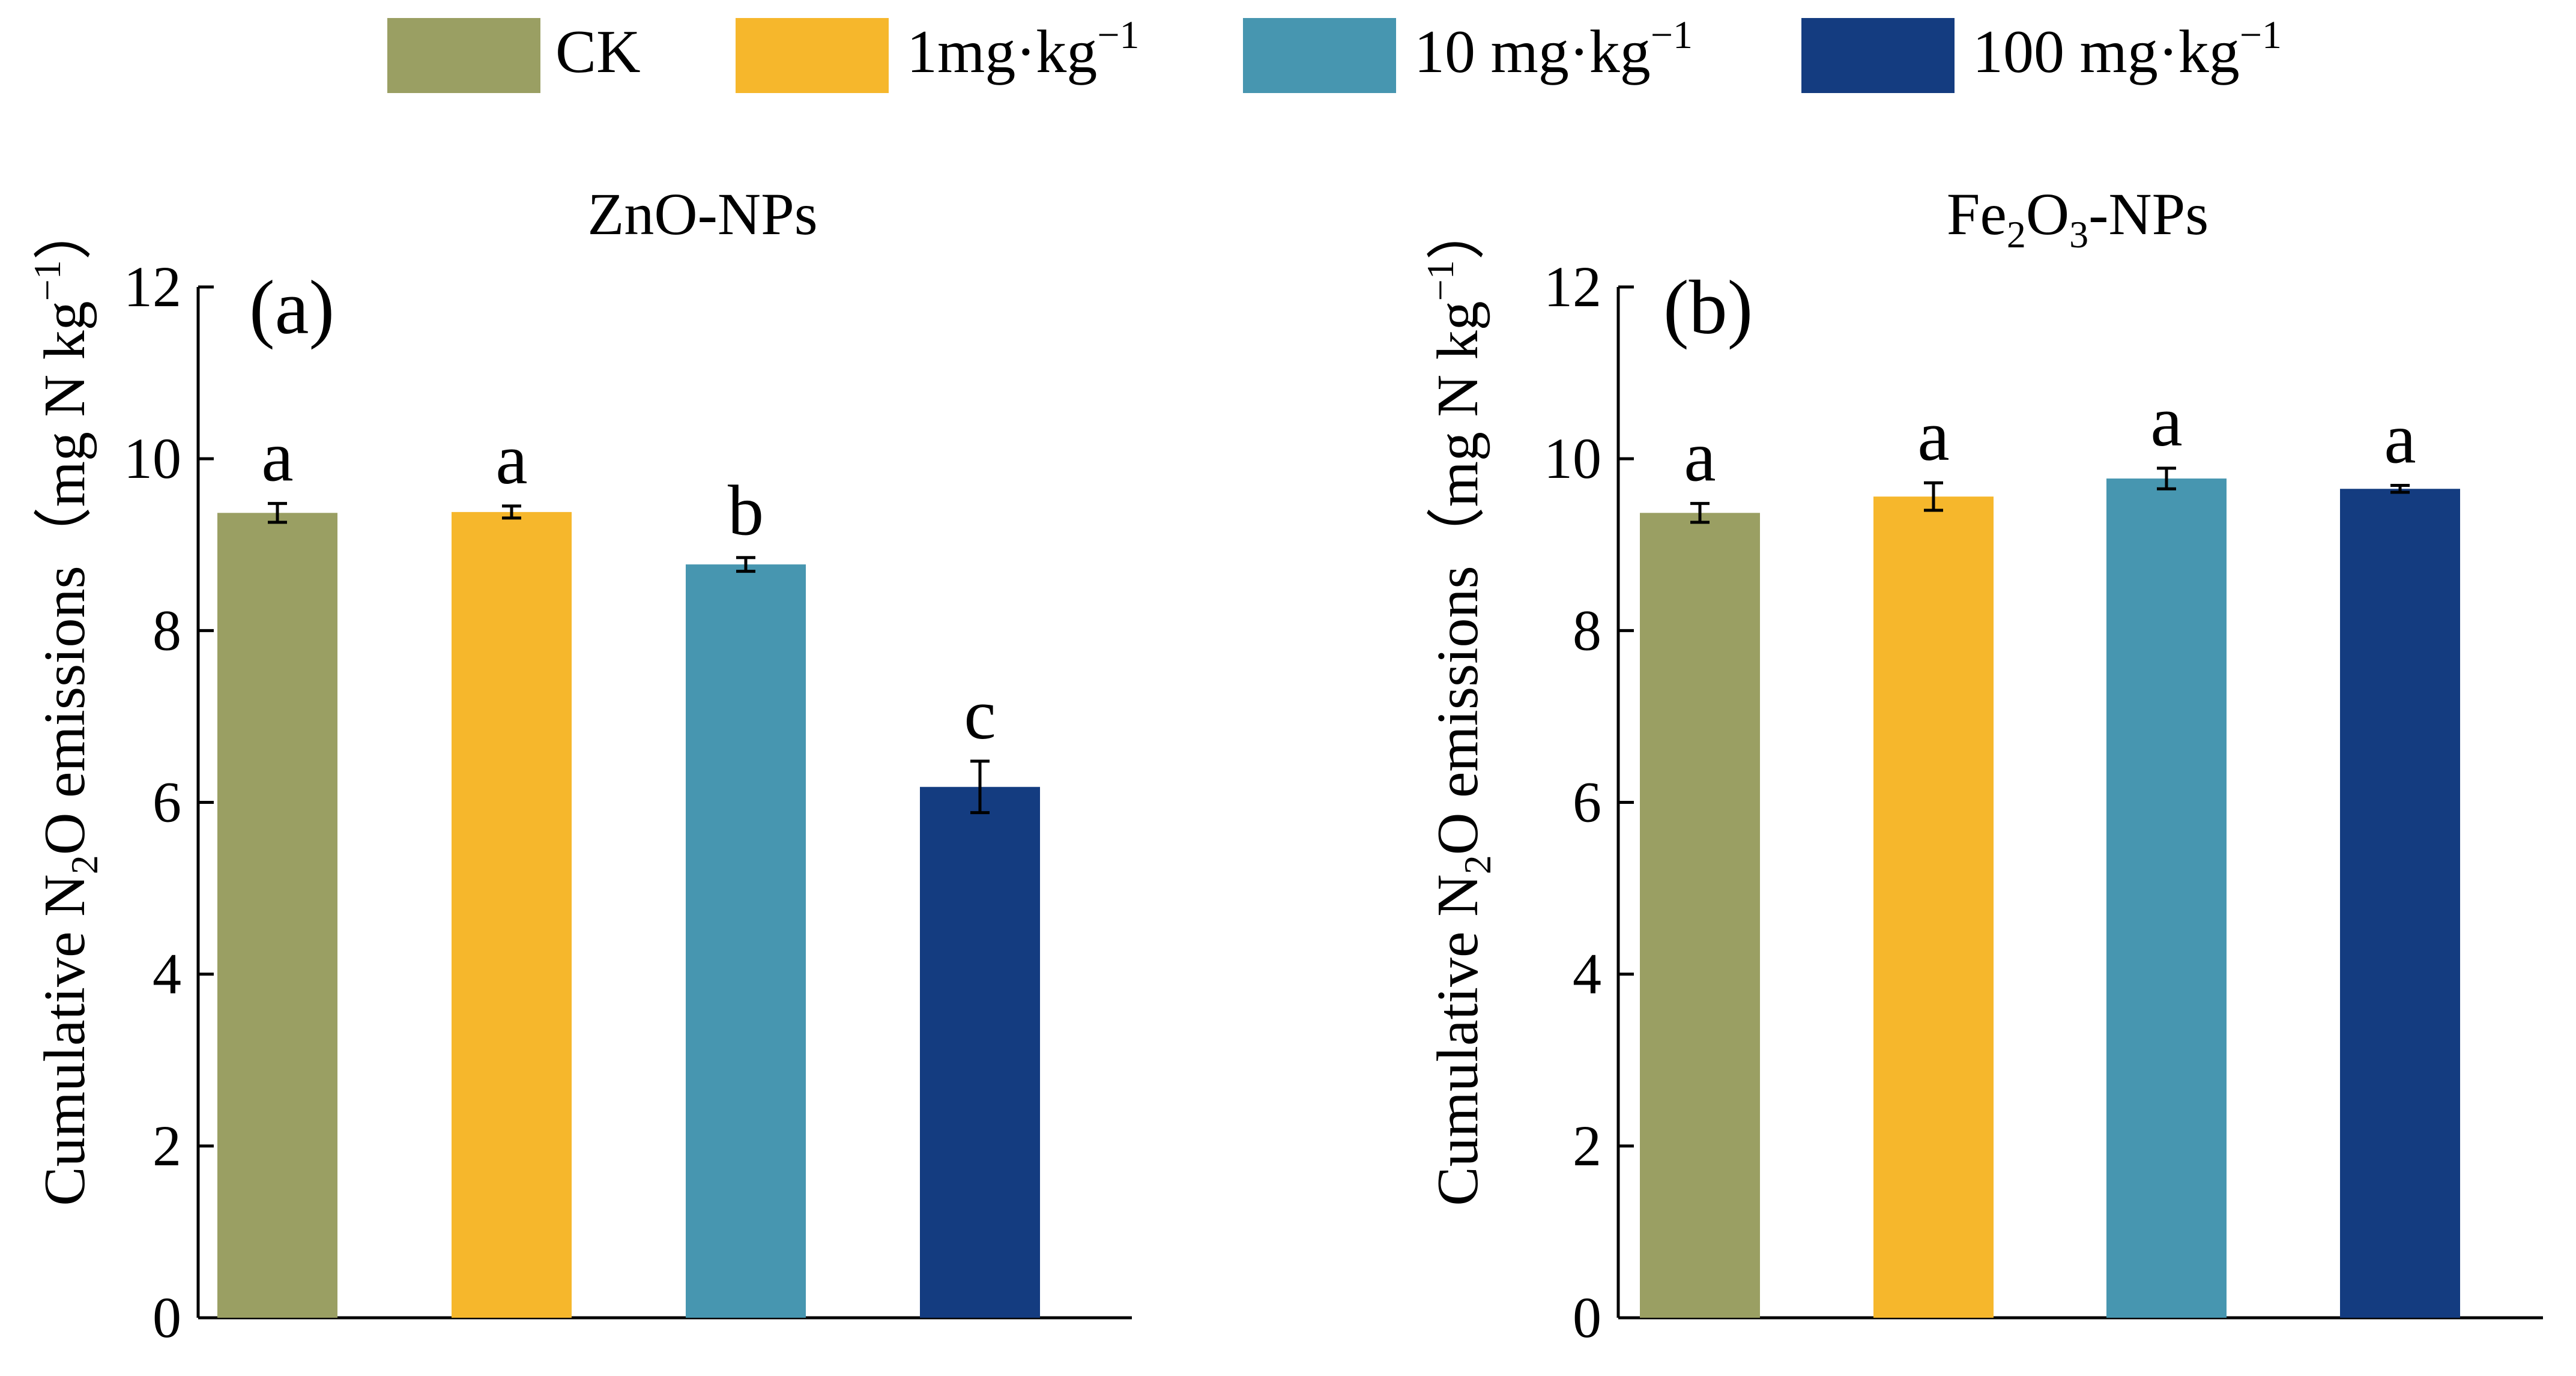 The width and height of the screenshot is (2576, 1376). Describe the element at coordinates (702, 214) in the screenshot. I see `panel-a-title: ZnO-NPs` at that location.